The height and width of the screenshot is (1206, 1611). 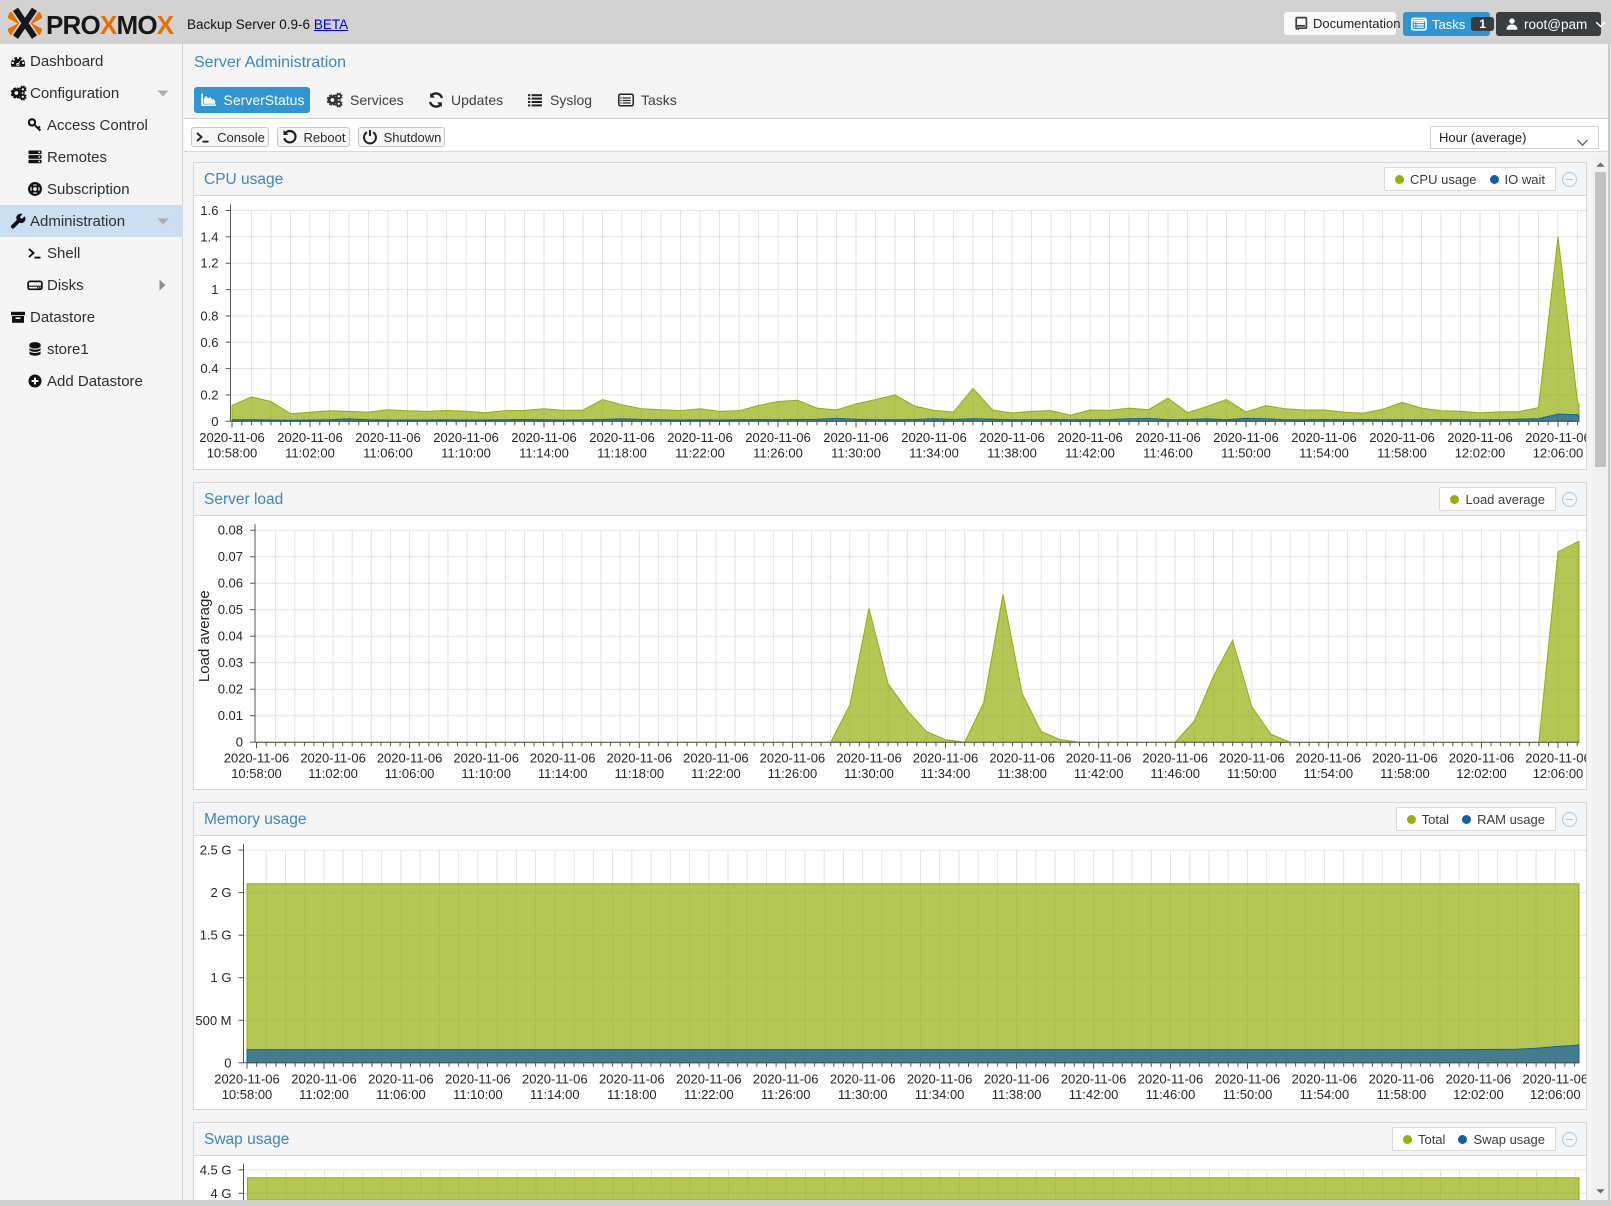 I want to click on svg-text: 2 G, so click(x=221, y=892).